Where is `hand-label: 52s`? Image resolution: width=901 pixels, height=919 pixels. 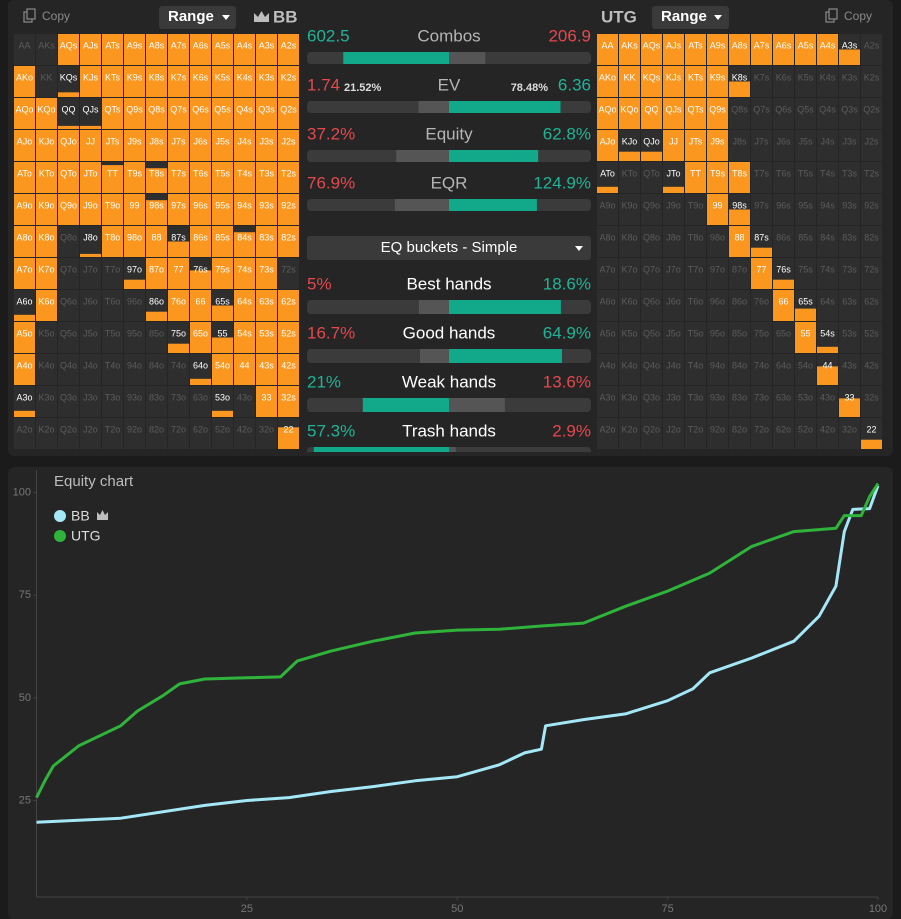
hand-label: 52s is located at coordinates (288, 333).